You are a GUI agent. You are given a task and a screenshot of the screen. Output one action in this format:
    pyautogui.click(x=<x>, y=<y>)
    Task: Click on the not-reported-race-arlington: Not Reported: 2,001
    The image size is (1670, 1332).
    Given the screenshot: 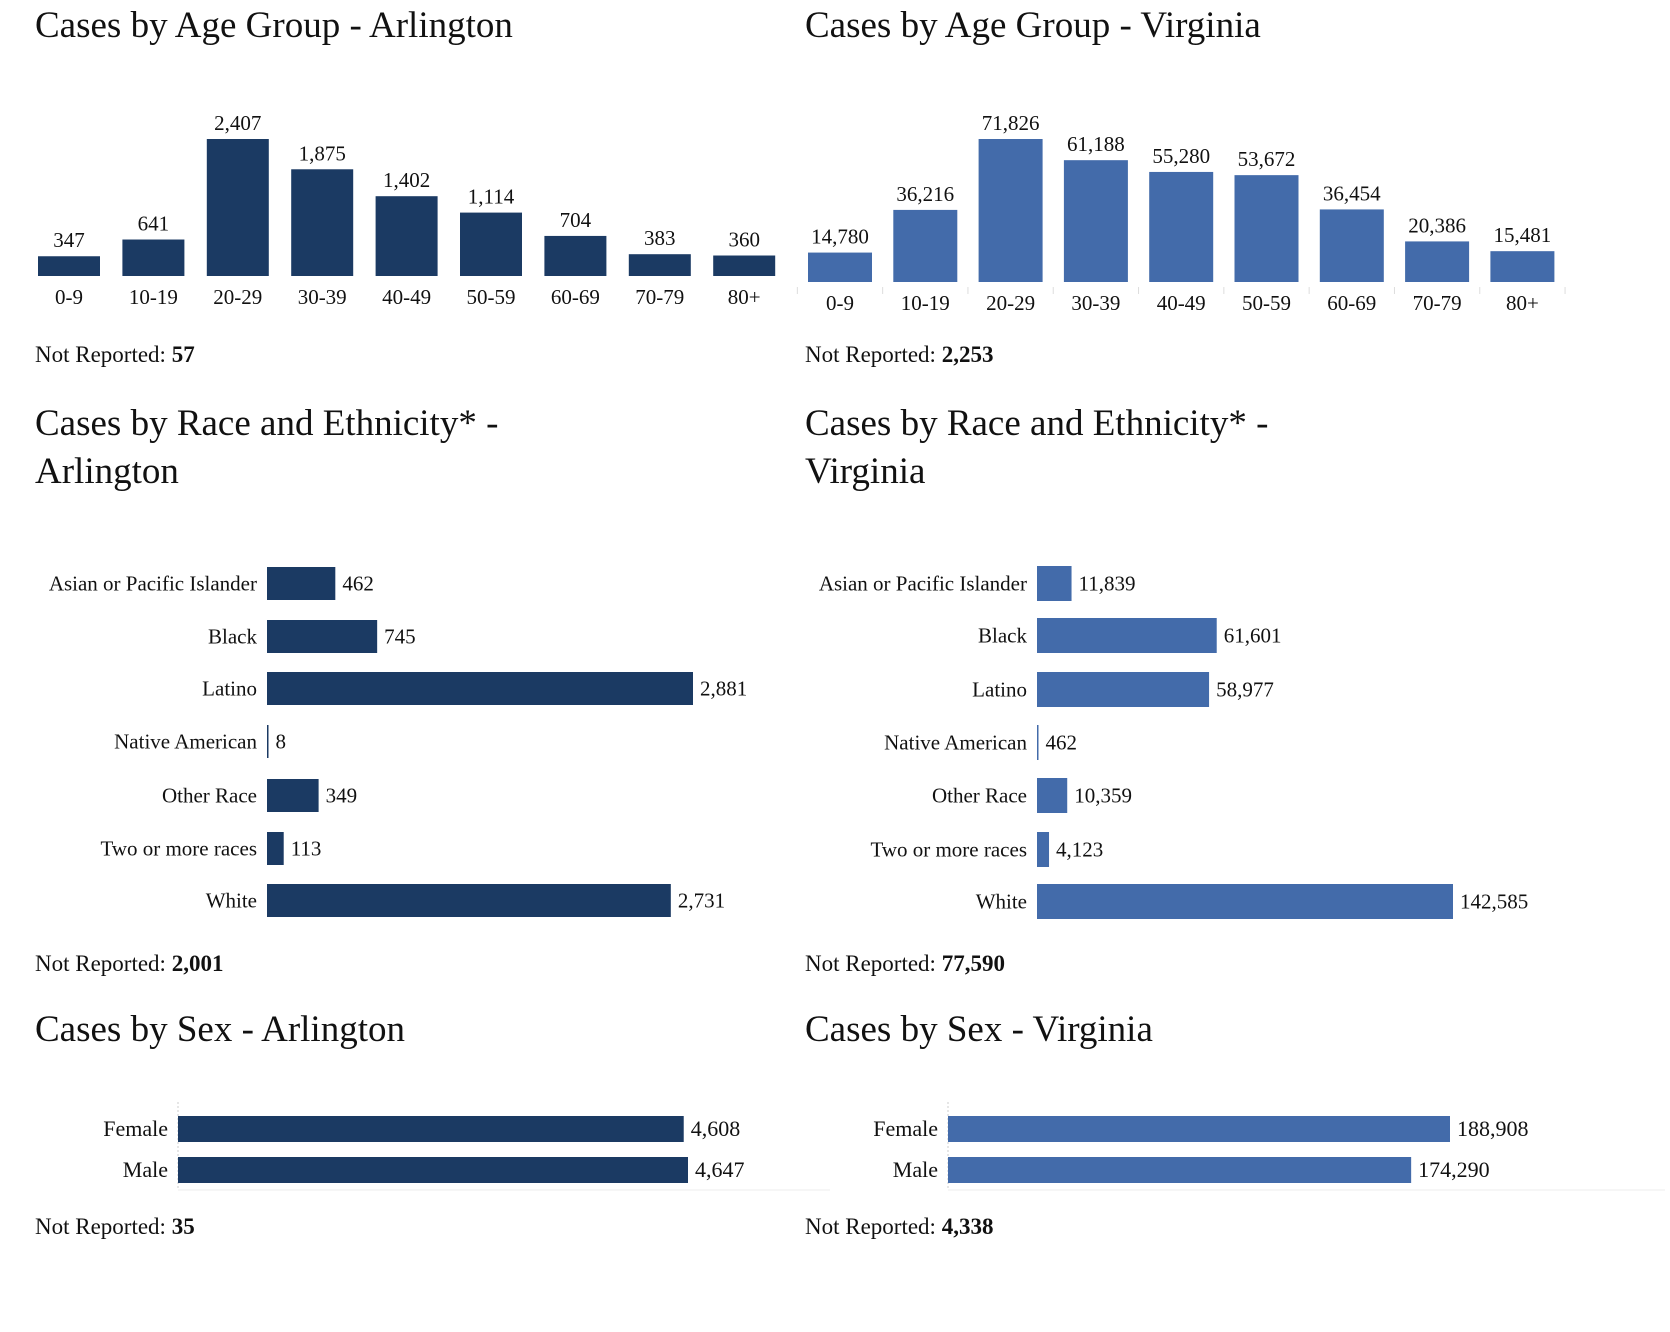 What is the action you would take?
    pyautogui.click(x=129, y=964)
    